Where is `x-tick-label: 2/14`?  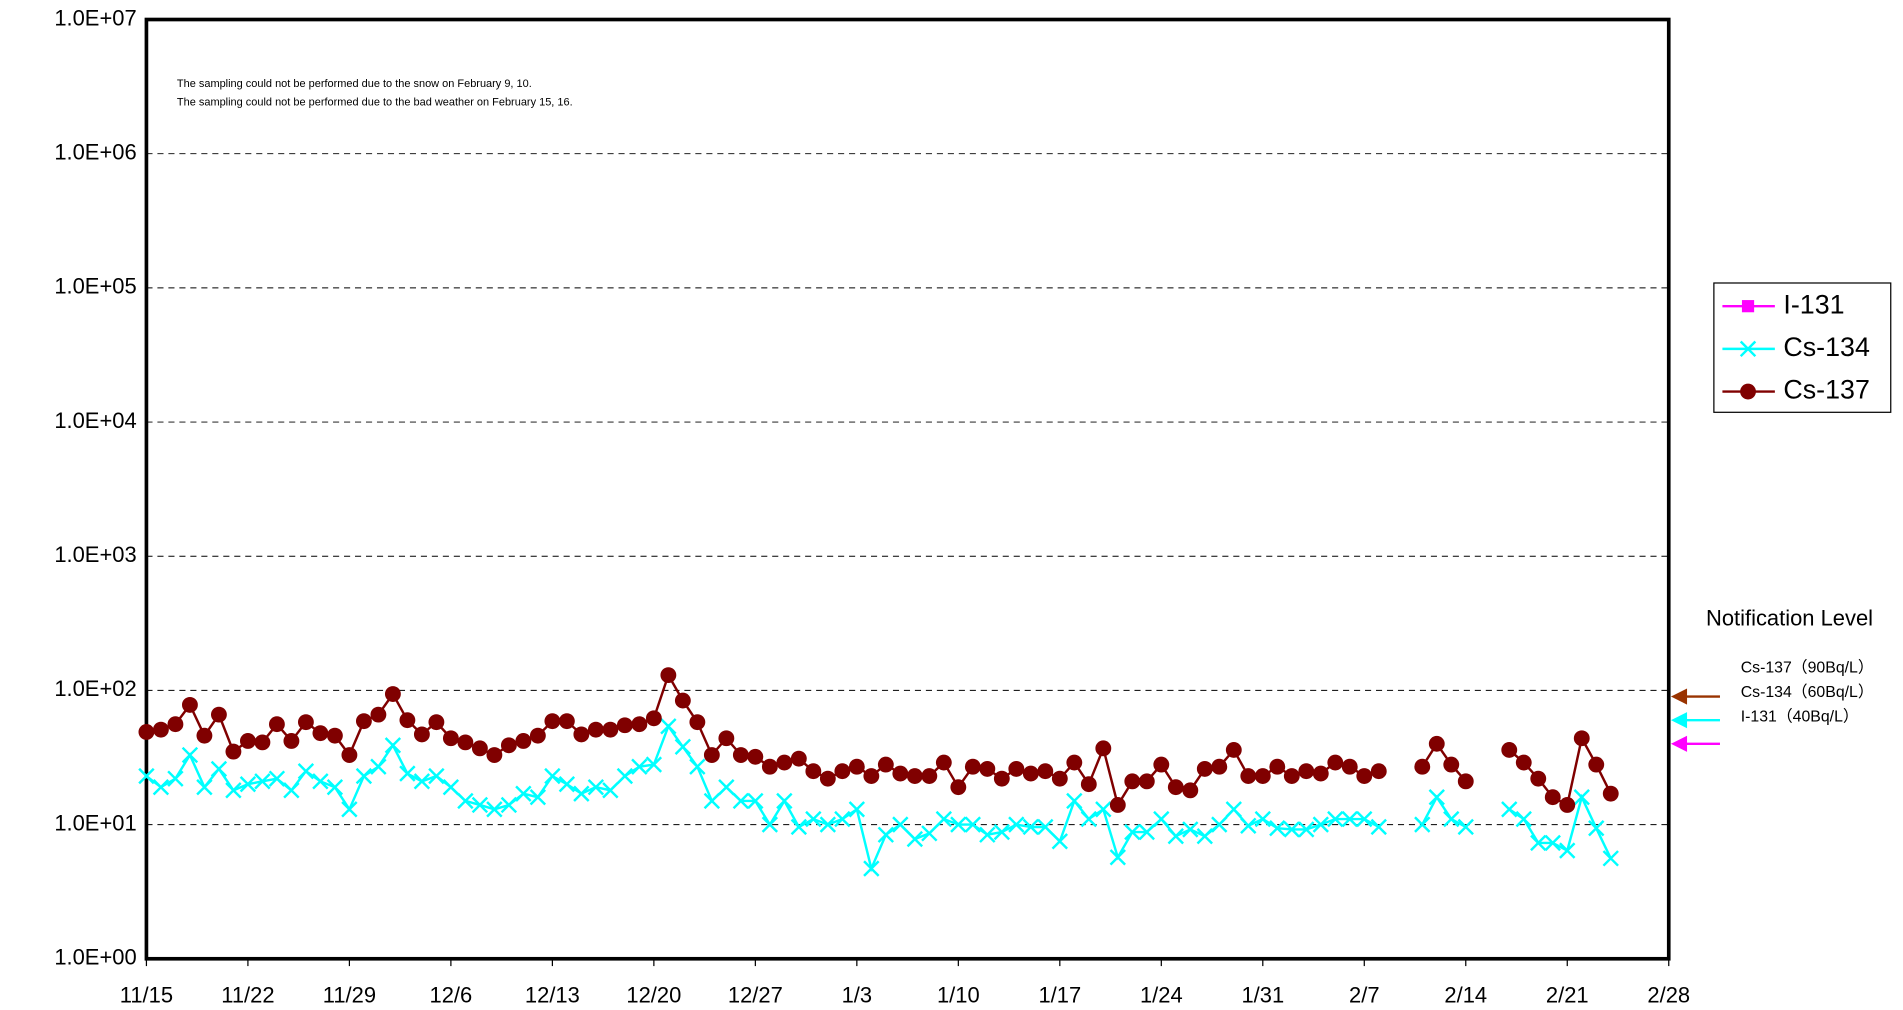
x-tick-label: 2/14 is located at coordinates (1465, 994).